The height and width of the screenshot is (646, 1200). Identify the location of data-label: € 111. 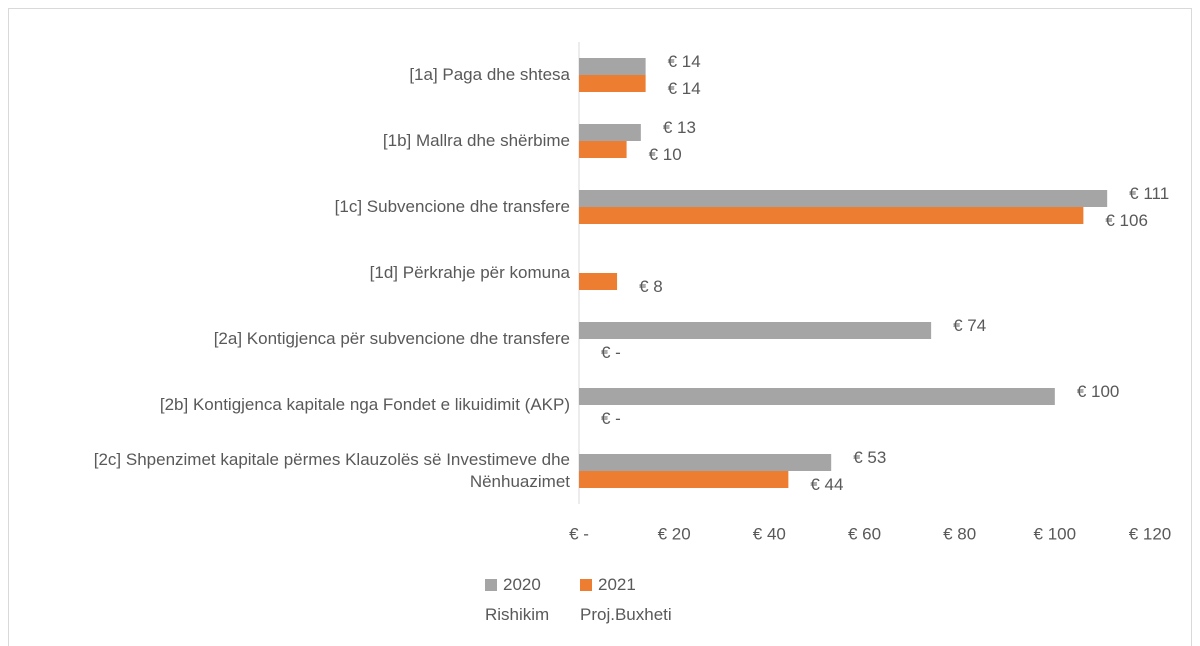
(1149, 193).